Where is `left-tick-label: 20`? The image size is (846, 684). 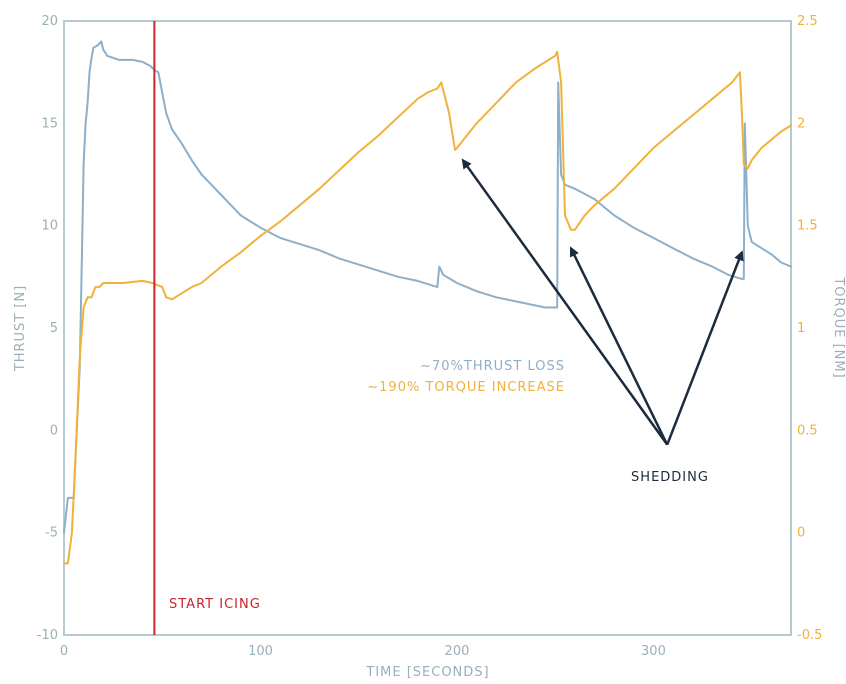 left-tick-label: 20 is located at coordinates (49, 21).